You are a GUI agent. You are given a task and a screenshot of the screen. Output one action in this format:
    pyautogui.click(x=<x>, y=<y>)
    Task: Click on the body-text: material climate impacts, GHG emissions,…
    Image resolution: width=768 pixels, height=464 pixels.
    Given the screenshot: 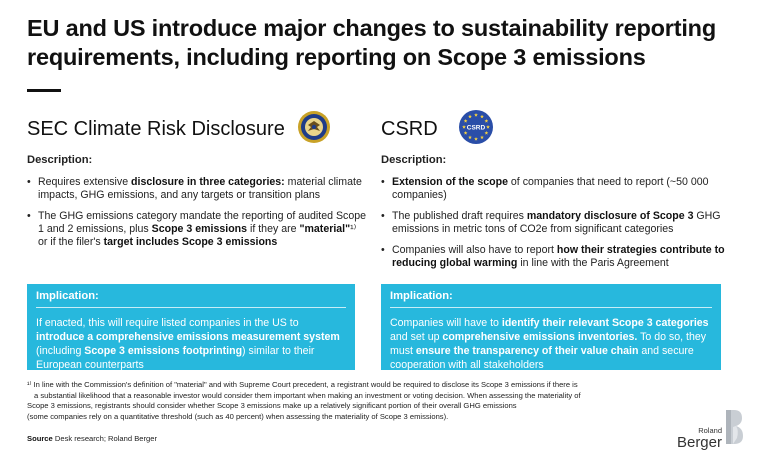 What is the action you would take?
    pyautogui.click(x=200, y=188)
    